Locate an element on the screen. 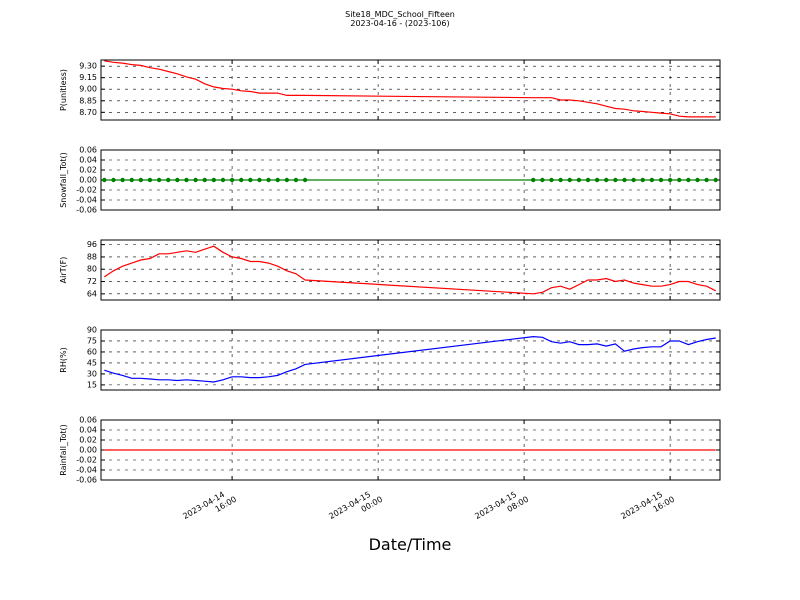 The width and height of the screenshot is (800, 600). y-tick-label: 15 is located at coordinates (92, 384).